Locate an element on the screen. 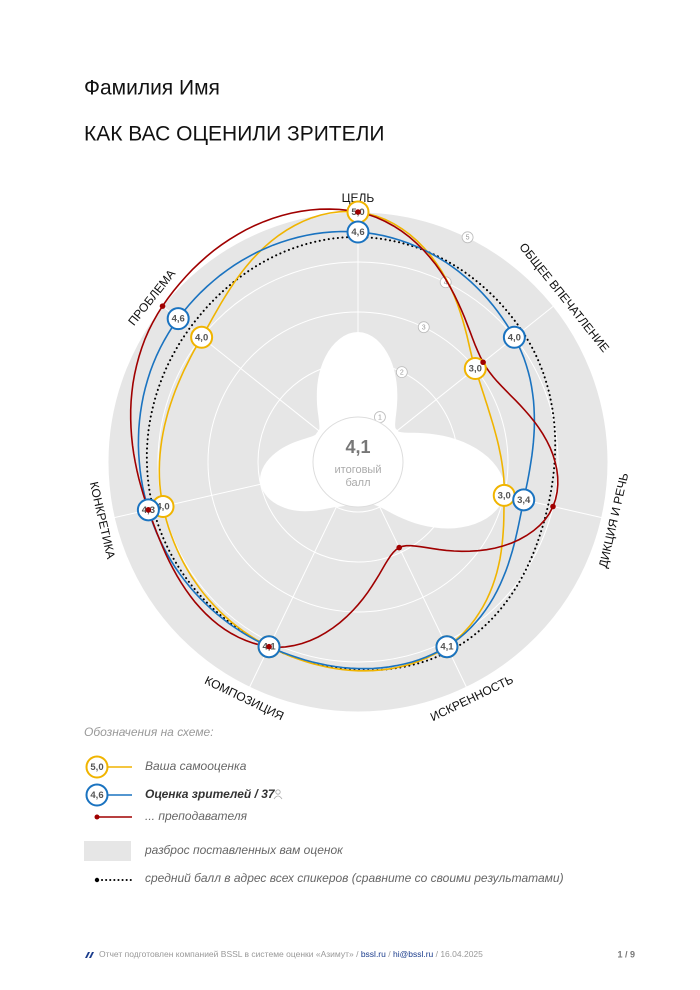 This screenshot has height=990, width=700. value-label: 4,1 is located at coordinates (447, 647).